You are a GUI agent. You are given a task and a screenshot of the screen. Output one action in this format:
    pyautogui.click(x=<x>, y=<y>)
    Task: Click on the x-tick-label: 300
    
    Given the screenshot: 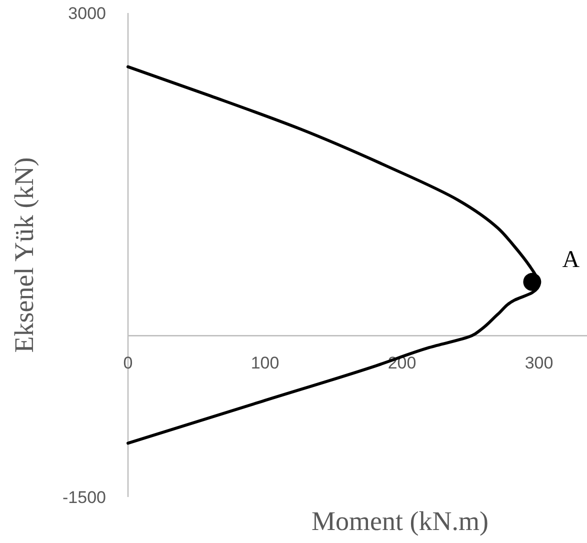 What is the action you would take?
    pyautogui.click(x=539, y=363)
    